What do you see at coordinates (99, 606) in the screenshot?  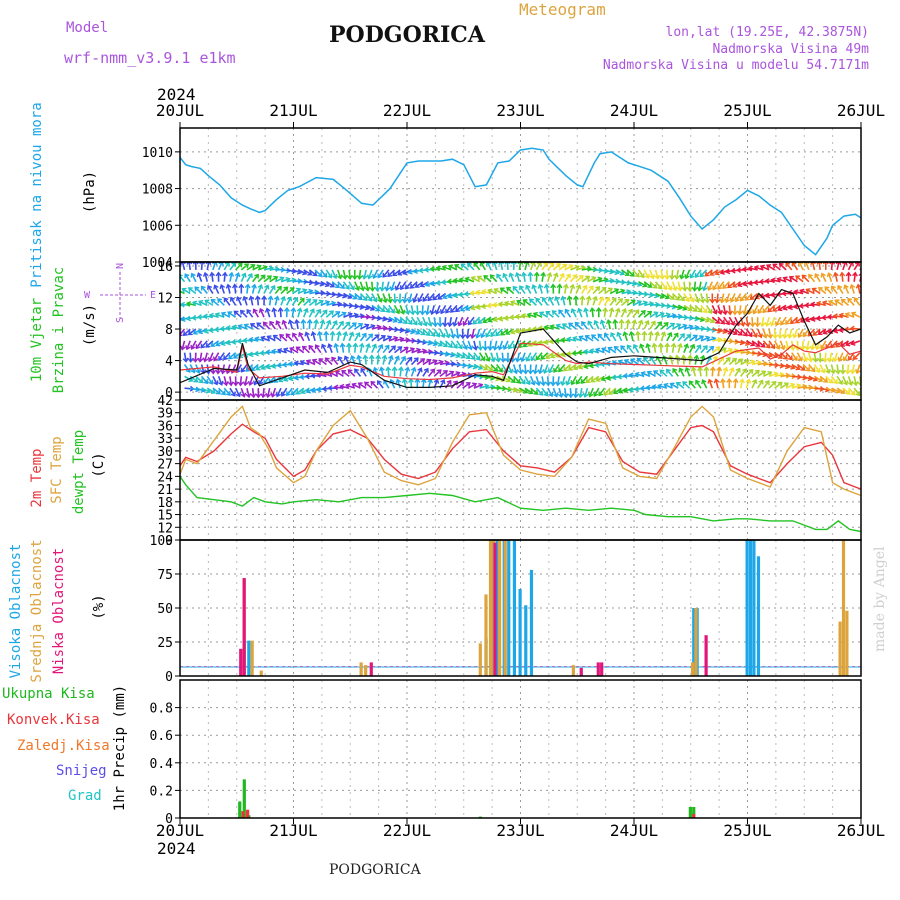 I see `ylabel-cloud-unit: (%)` at bounding box center [99, 606].